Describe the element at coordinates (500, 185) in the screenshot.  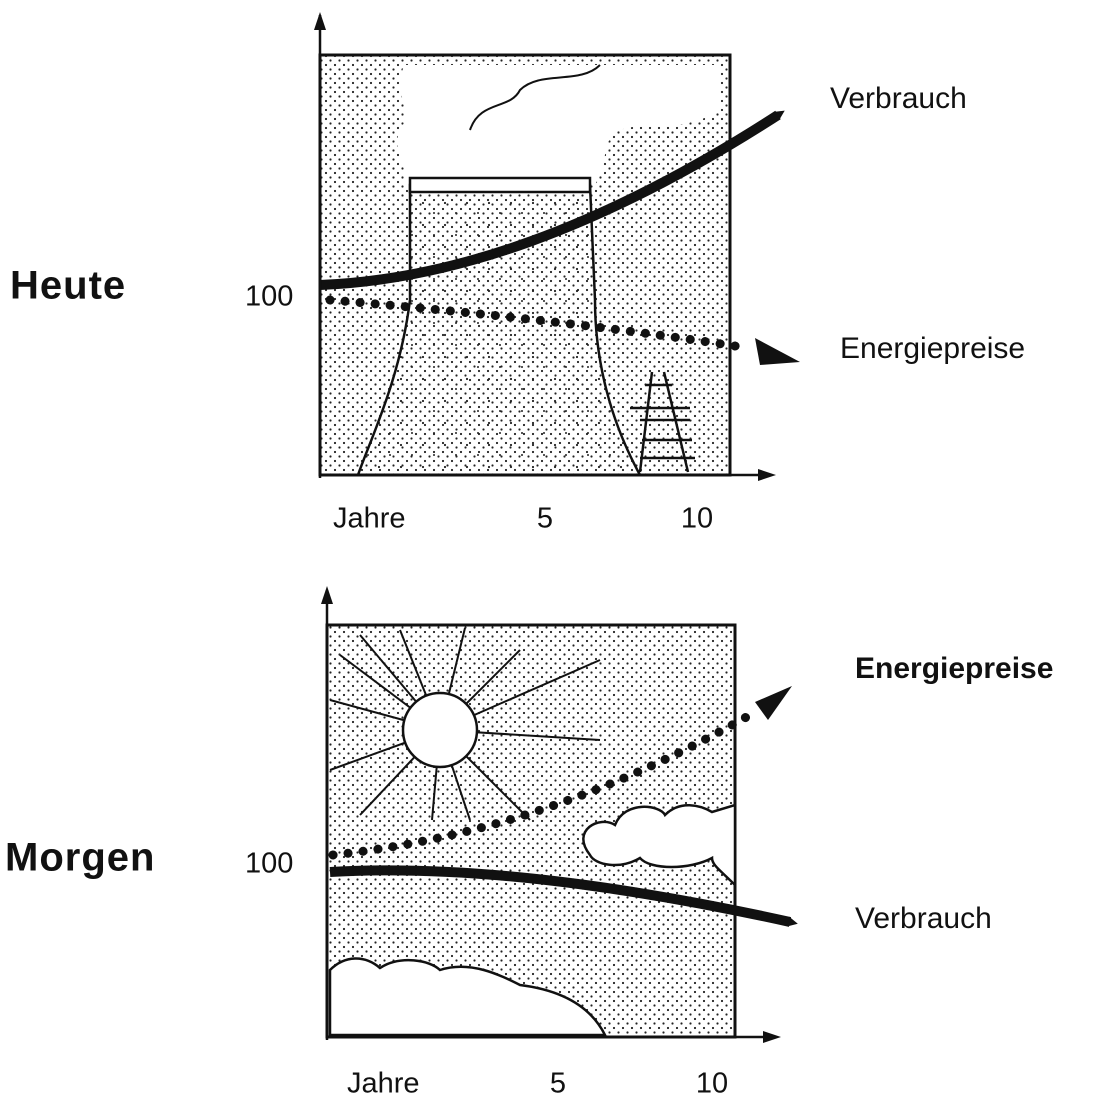
I see `tower-rim` at that location.